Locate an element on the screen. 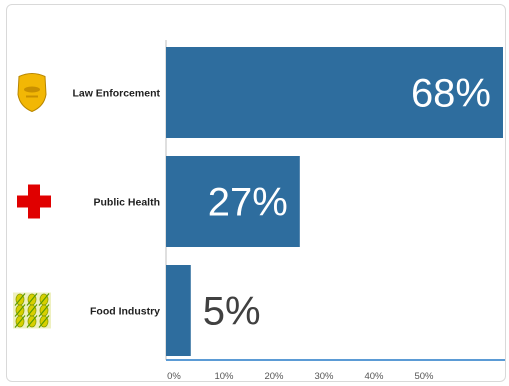 This screenshot has width=509, height=386. x-tick-label: 50% is located at coordinates (424, 376).